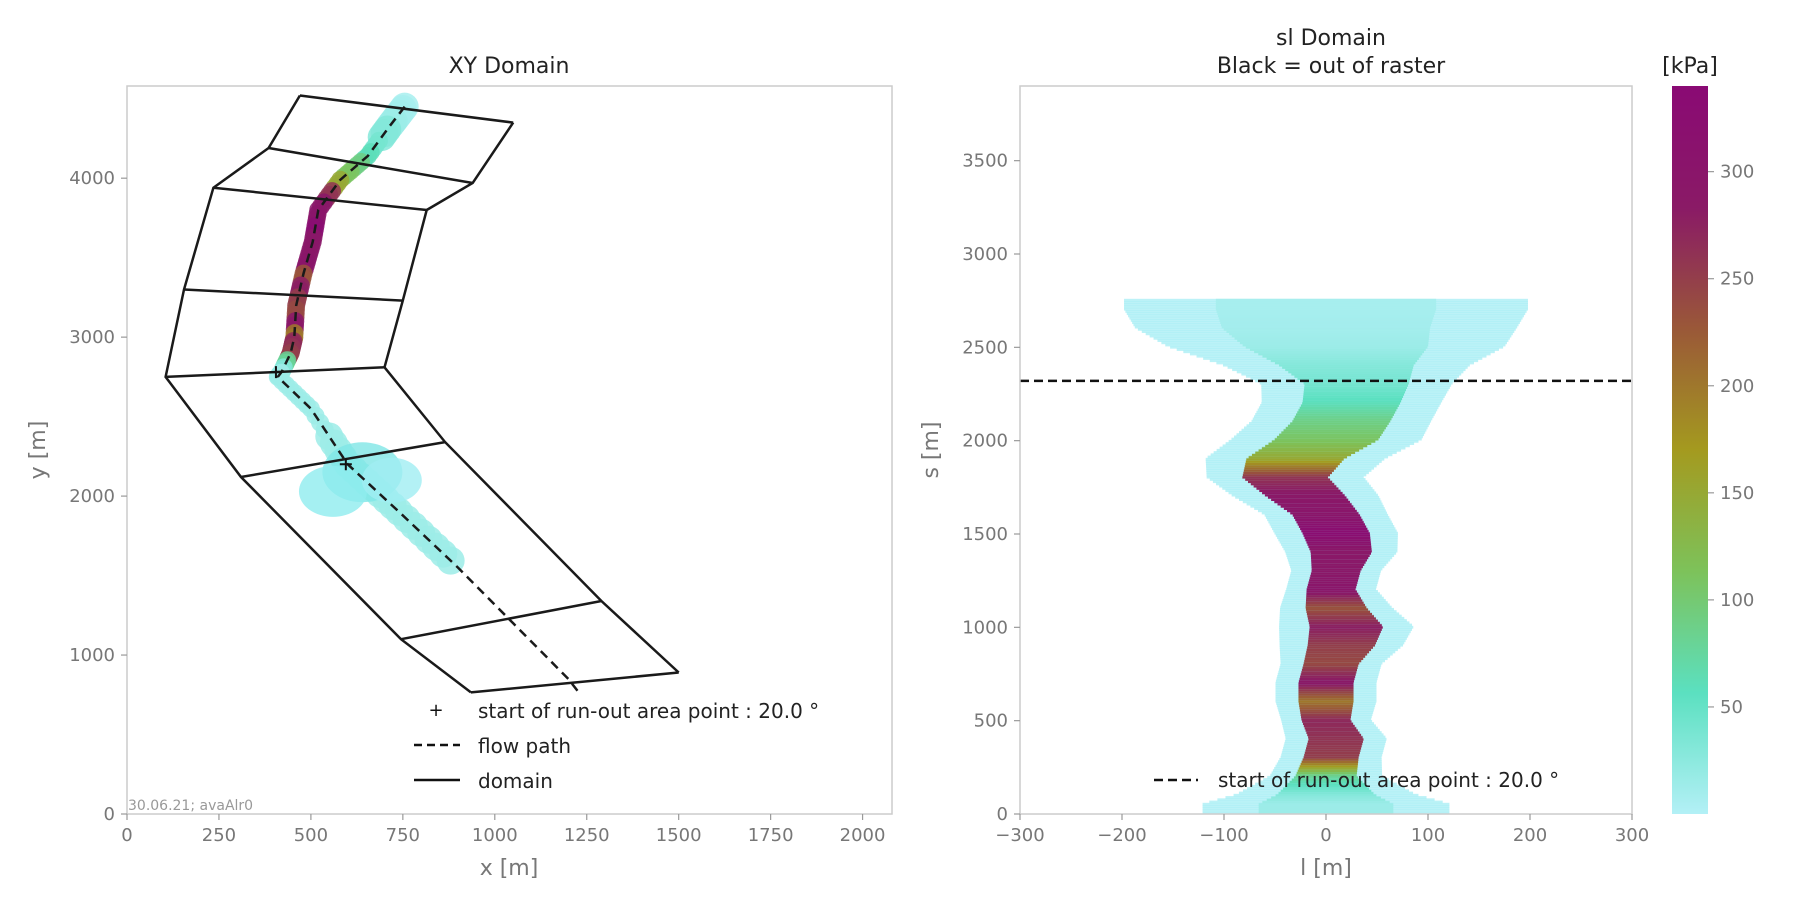 The width and height of the screenshot is (1800, 900). Describe the element at coordinates (190, 806) in the screenshot. I see `xy-footnote: 30.06.21; avaAlr0` at that location.